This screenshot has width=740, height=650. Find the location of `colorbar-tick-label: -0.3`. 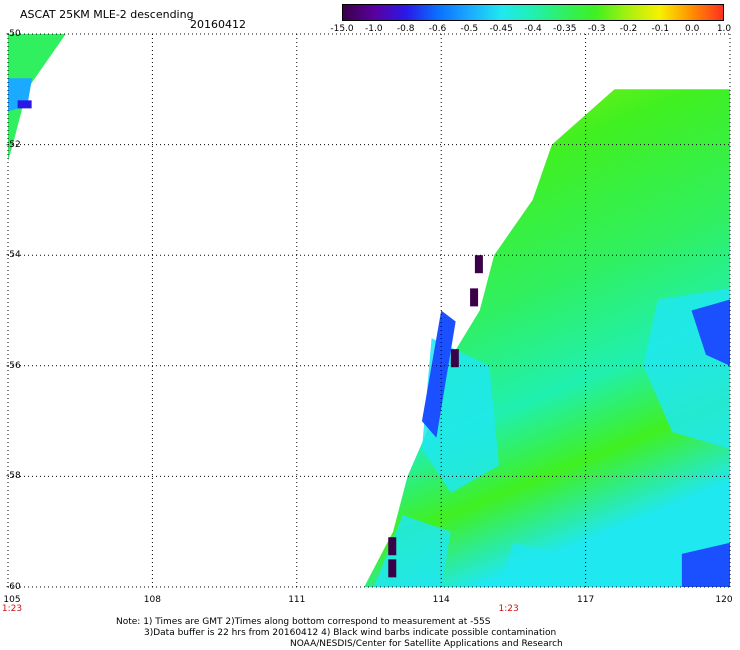

colorbar-tick-label: -0.3 is located at coordinates (596, 29).